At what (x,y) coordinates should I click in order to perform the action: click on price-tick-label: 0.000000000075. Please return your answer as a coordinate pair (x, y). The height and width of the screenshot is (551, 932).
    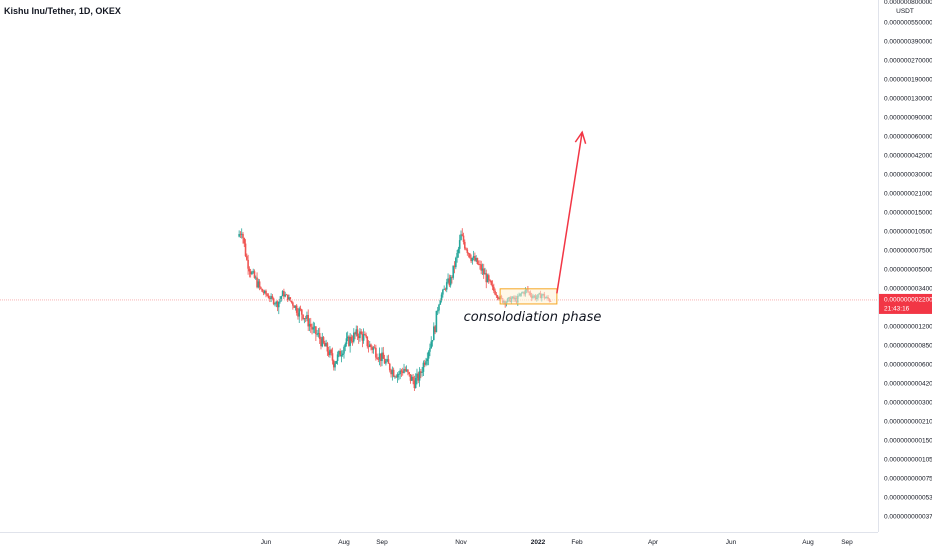
    Looking at the image, I should click on (908, 479).